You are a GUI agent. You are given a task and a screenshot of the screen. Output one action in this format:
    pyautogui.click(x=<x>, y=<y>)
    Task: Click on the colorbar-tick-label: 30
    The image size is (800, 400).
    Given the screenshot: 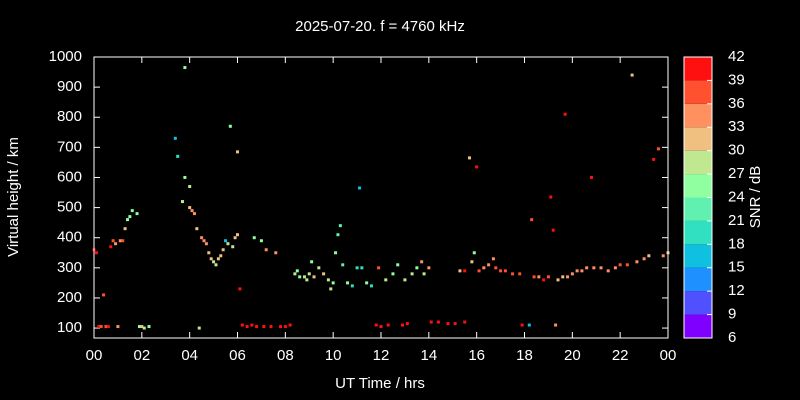 What is the action you would take?
    pyautogui.click(x=736, y=150)
    